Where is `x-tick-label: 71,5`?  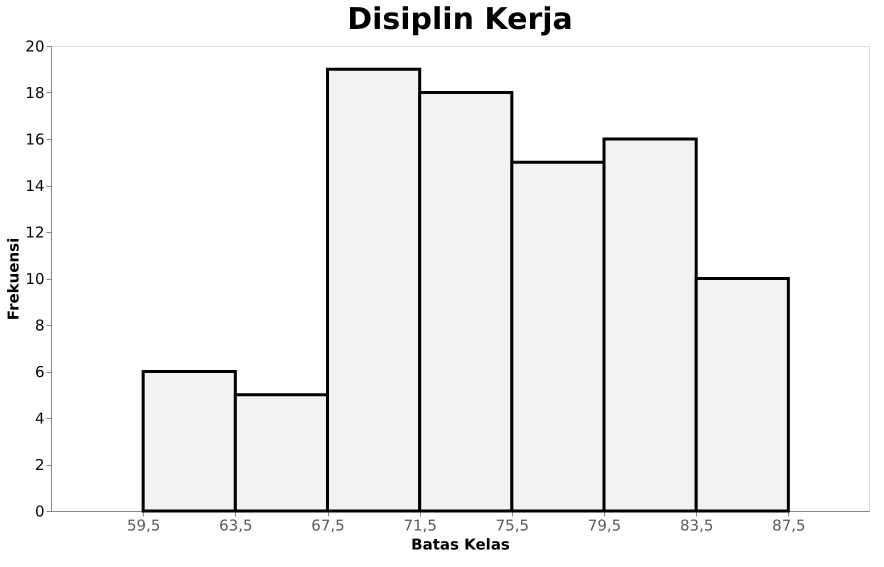 x-tick-label: 71,5 is located at coordinates (420, 525).